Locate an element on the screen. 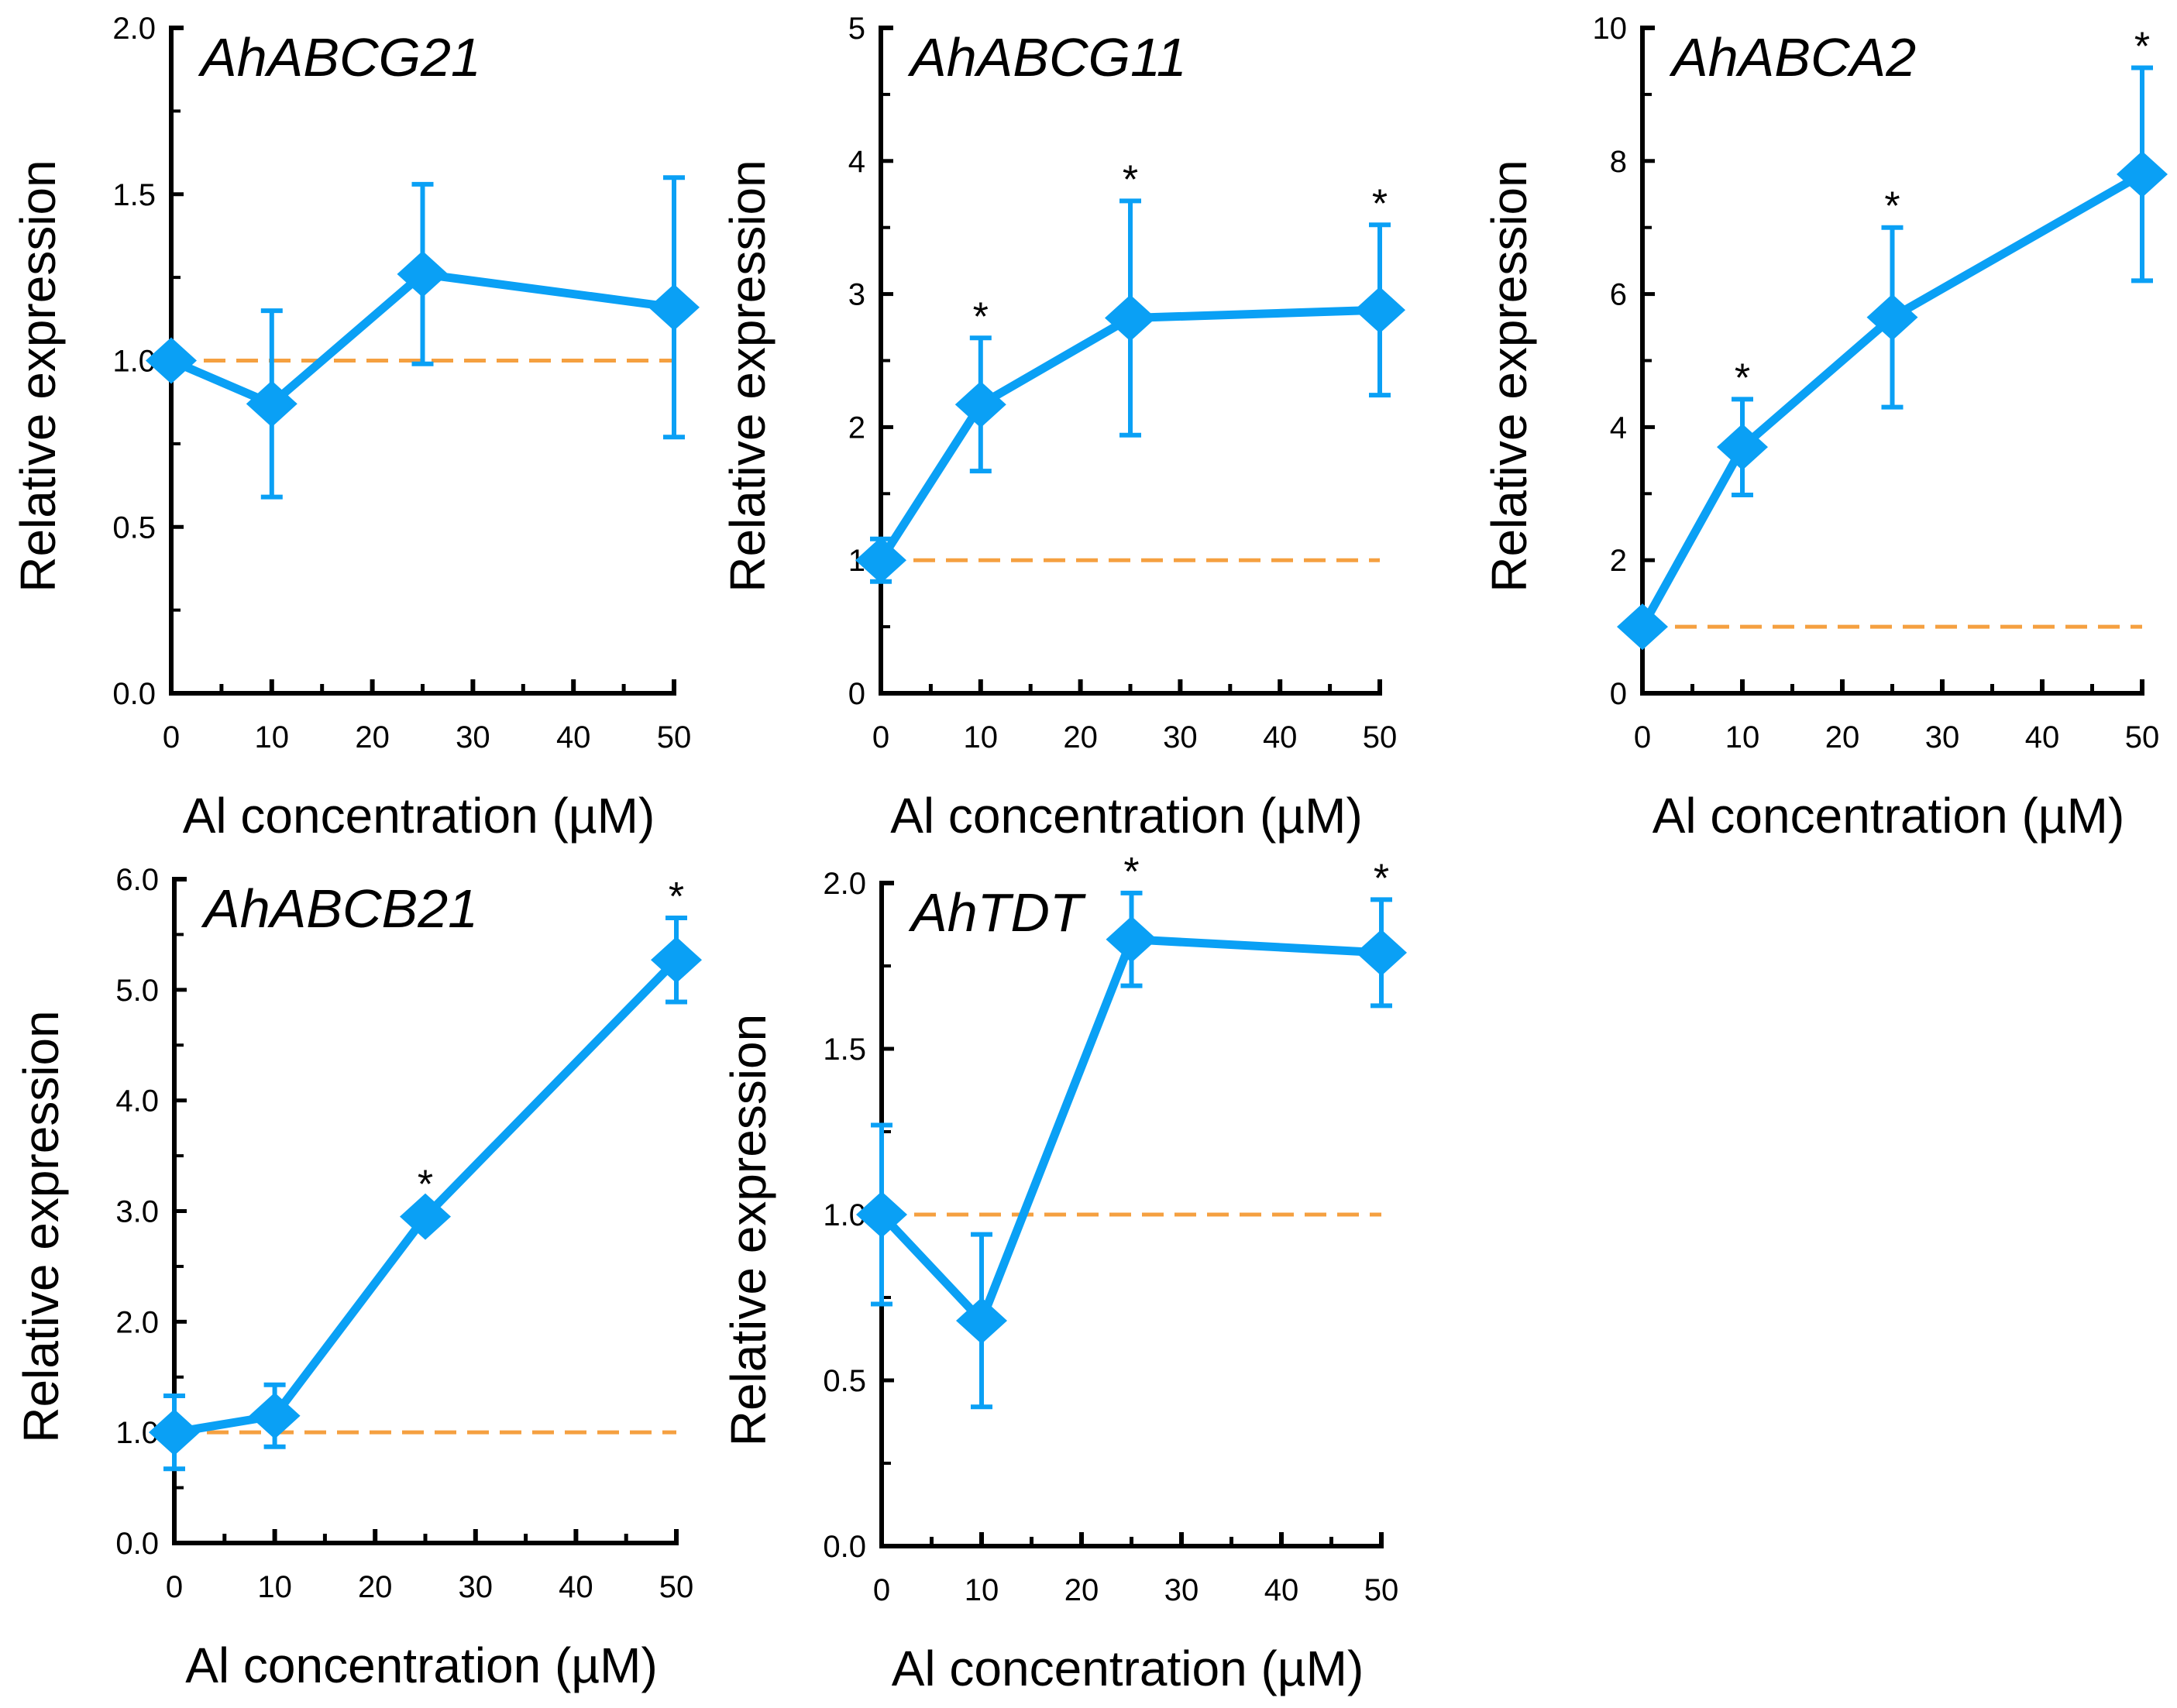 This screenshot has height=1708, width=2177. y-tick-label: 8 is located at coordinates (1618, 162).